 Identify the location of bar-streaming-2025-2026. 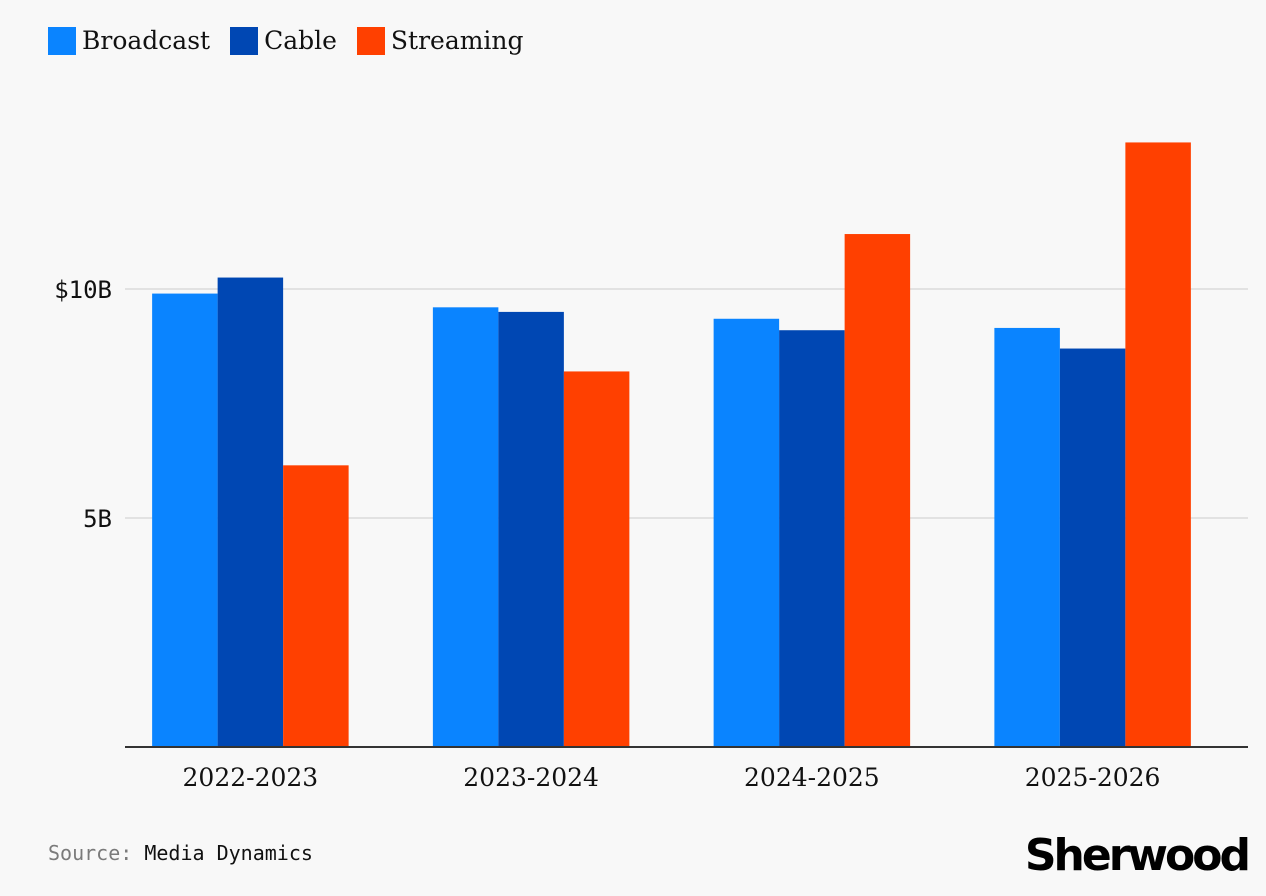
(1158, 444).